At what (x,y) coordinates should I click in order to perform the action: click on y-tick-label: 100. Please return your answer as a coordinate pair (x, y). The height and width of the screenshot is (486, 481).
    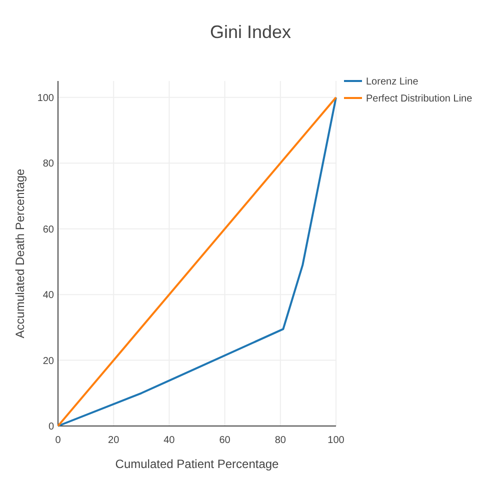
    Looking at the image, I should click on (45, 98).